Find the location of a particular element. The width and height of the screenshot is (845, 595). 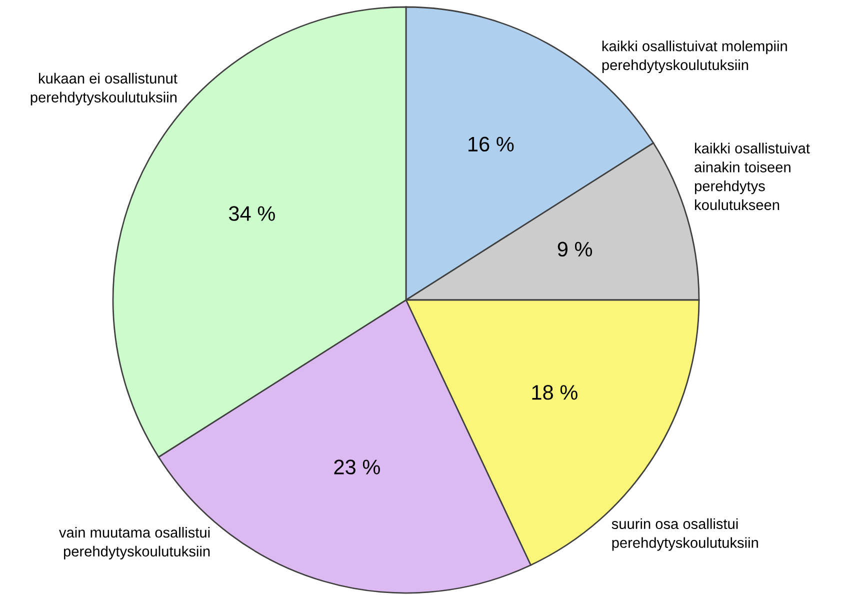

data-label: 34 % is located at coordinates (252, 213).